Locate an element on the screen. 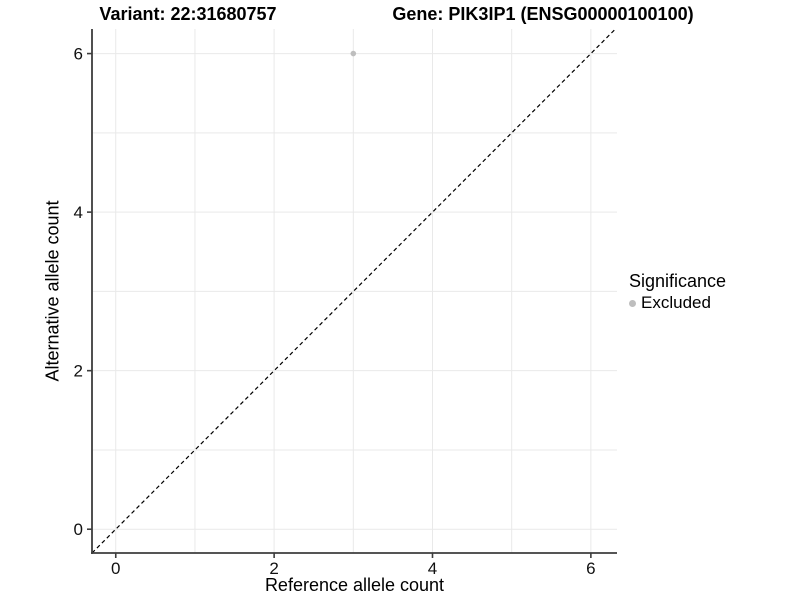 Image resolution: width=800 pixels, height=600 pixels. legend-item-excluded: Excluded is located at coordinates (677, 303).